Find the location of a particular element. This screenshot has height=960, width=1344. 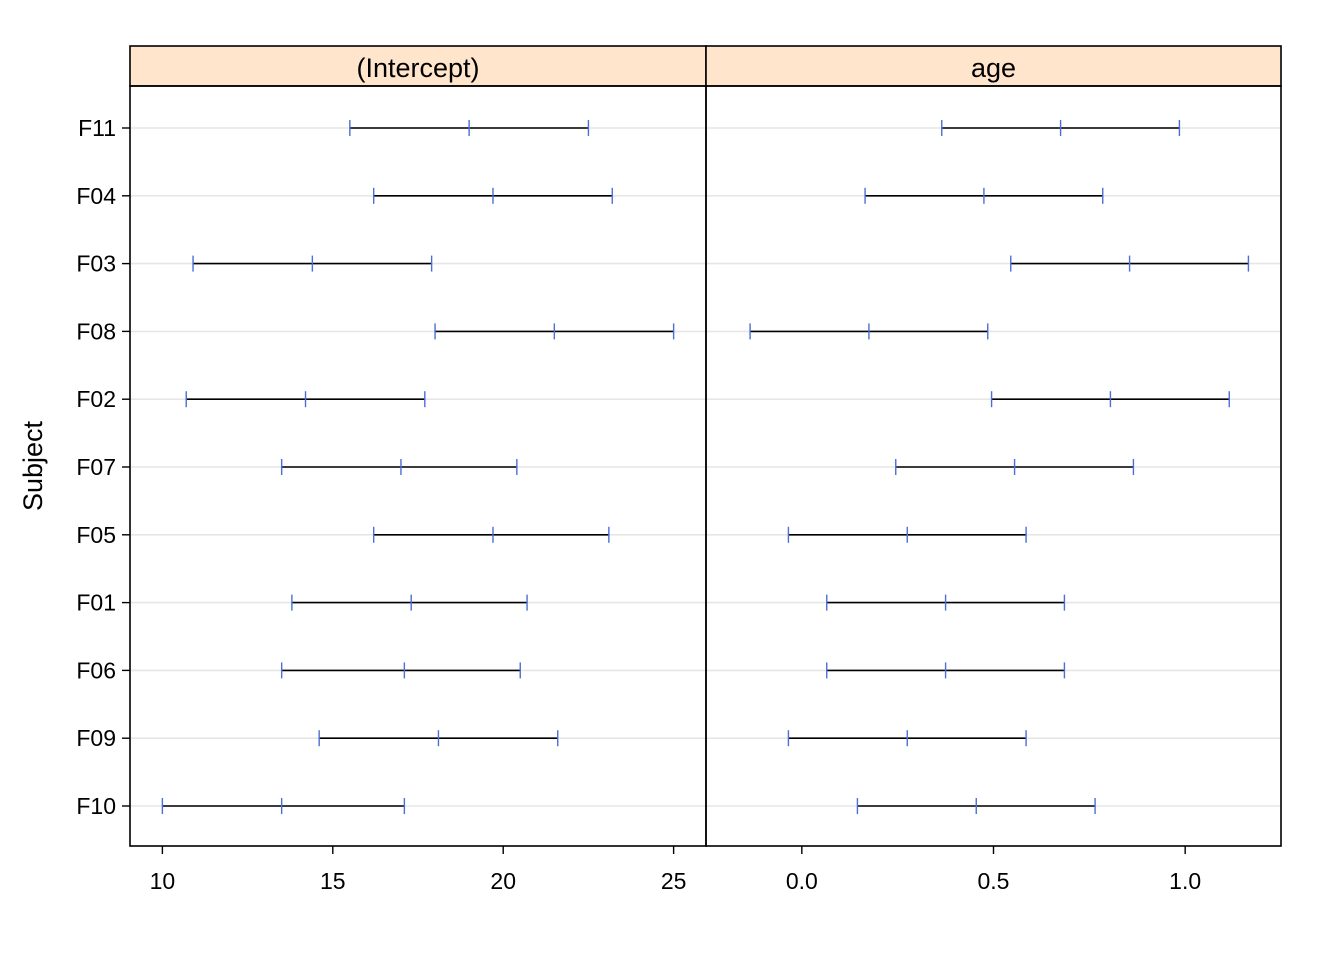

category-label-f02: F02 is located at coordinates (96, 399).